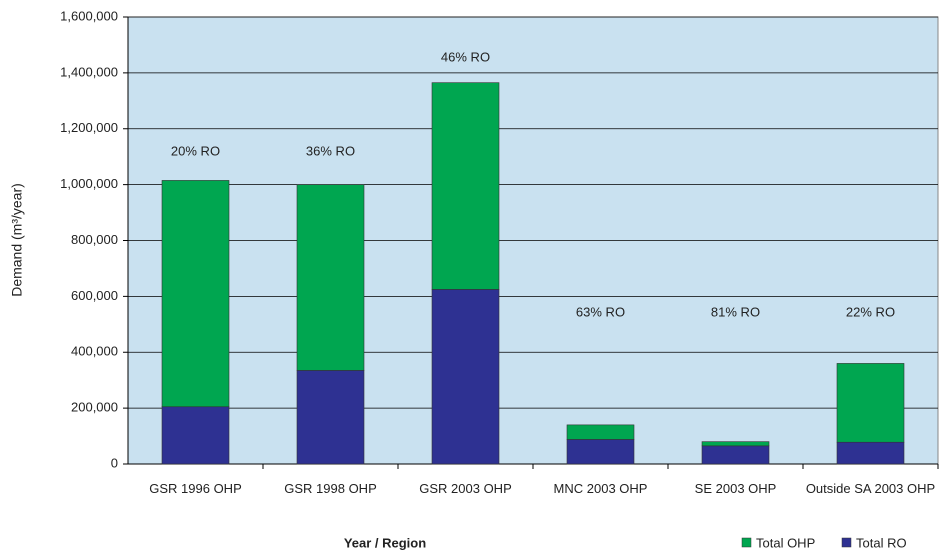 The image size is (939, 553). I want to click on x-tick-label-box: MNC 2003 OHP, so click(600, 488).